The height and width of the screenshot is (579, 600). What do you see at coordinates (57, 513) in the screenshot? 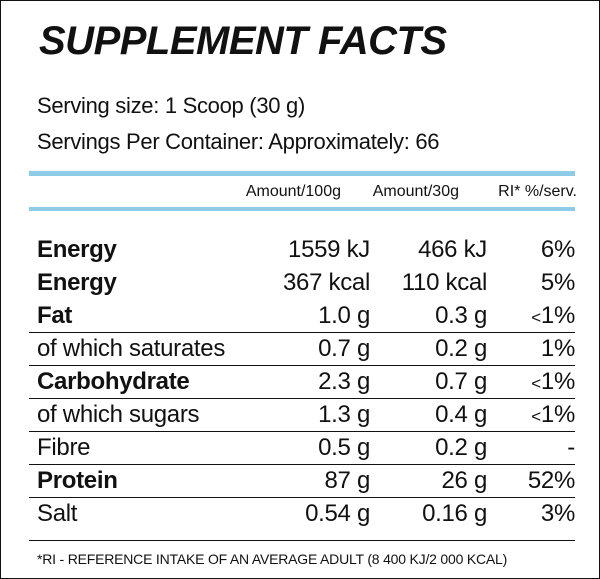
I see `nutrient-label: Salt` at bounding box center [57, 513].